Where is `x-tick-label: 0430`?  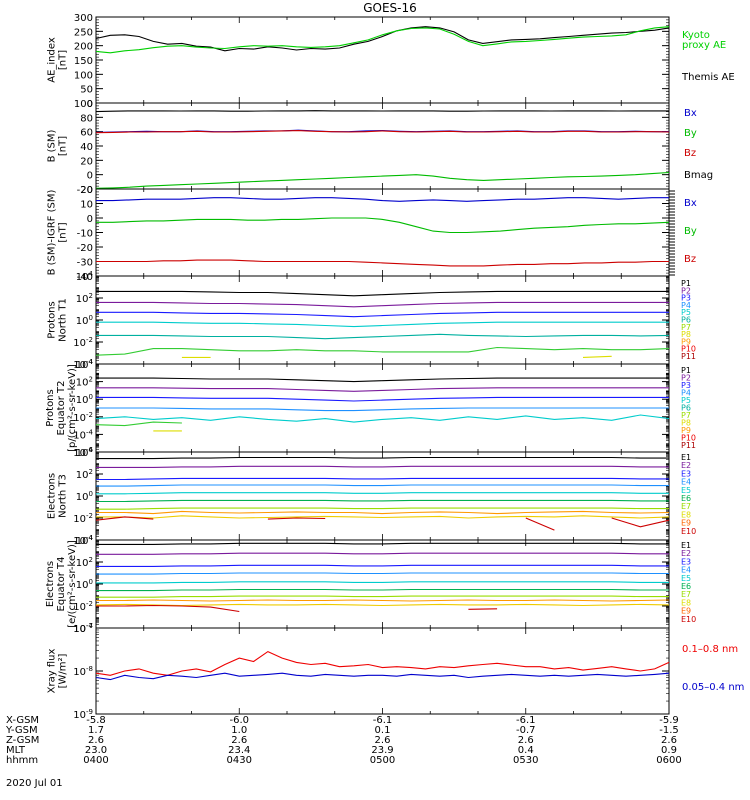
x-tick-label: 0430 is located at coordinates (239, 760).